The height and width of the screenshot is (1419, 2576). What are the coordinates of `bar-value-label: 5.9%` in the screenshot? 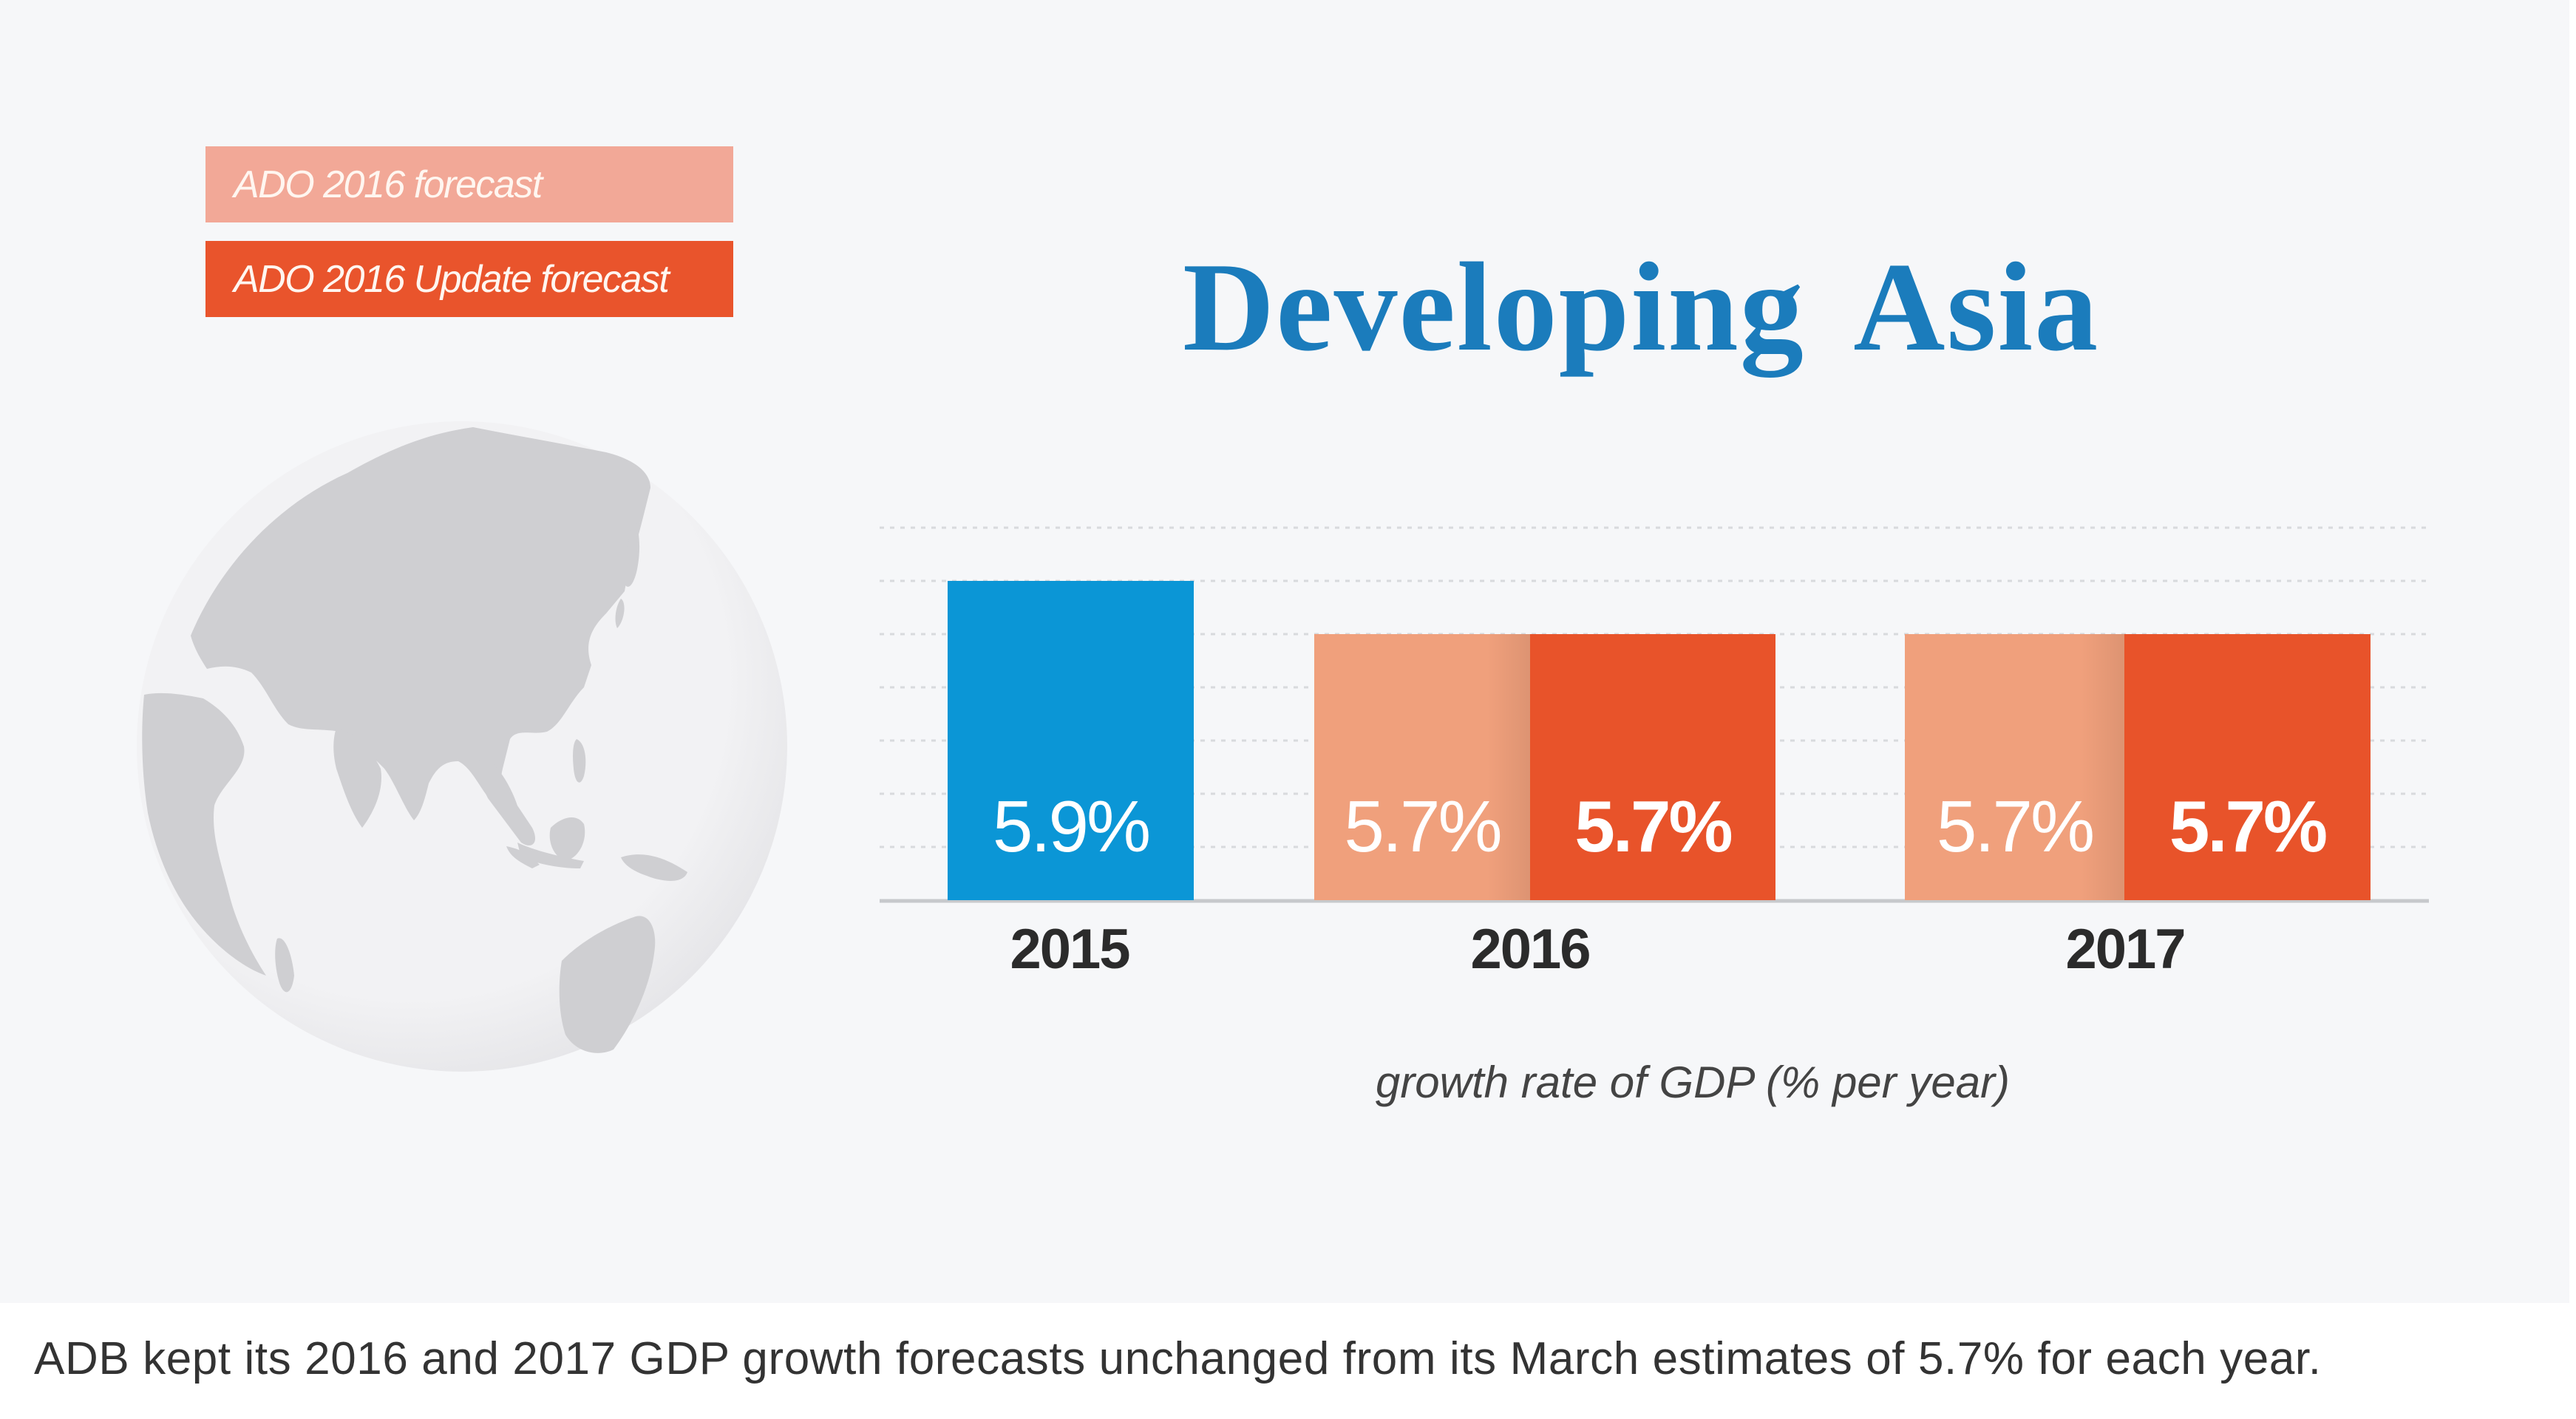 It's located at (1071, 826).